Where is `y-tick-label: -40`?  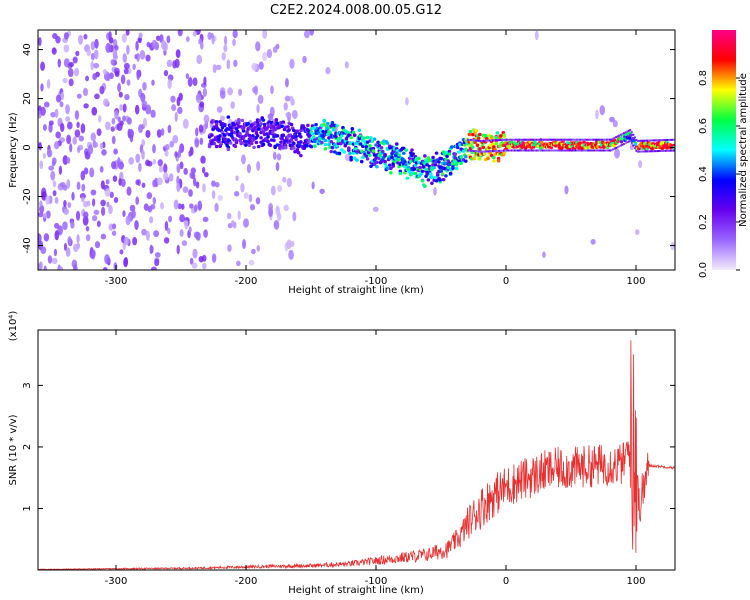 y-tick-label: -40 is located at coordinates (27, 245).